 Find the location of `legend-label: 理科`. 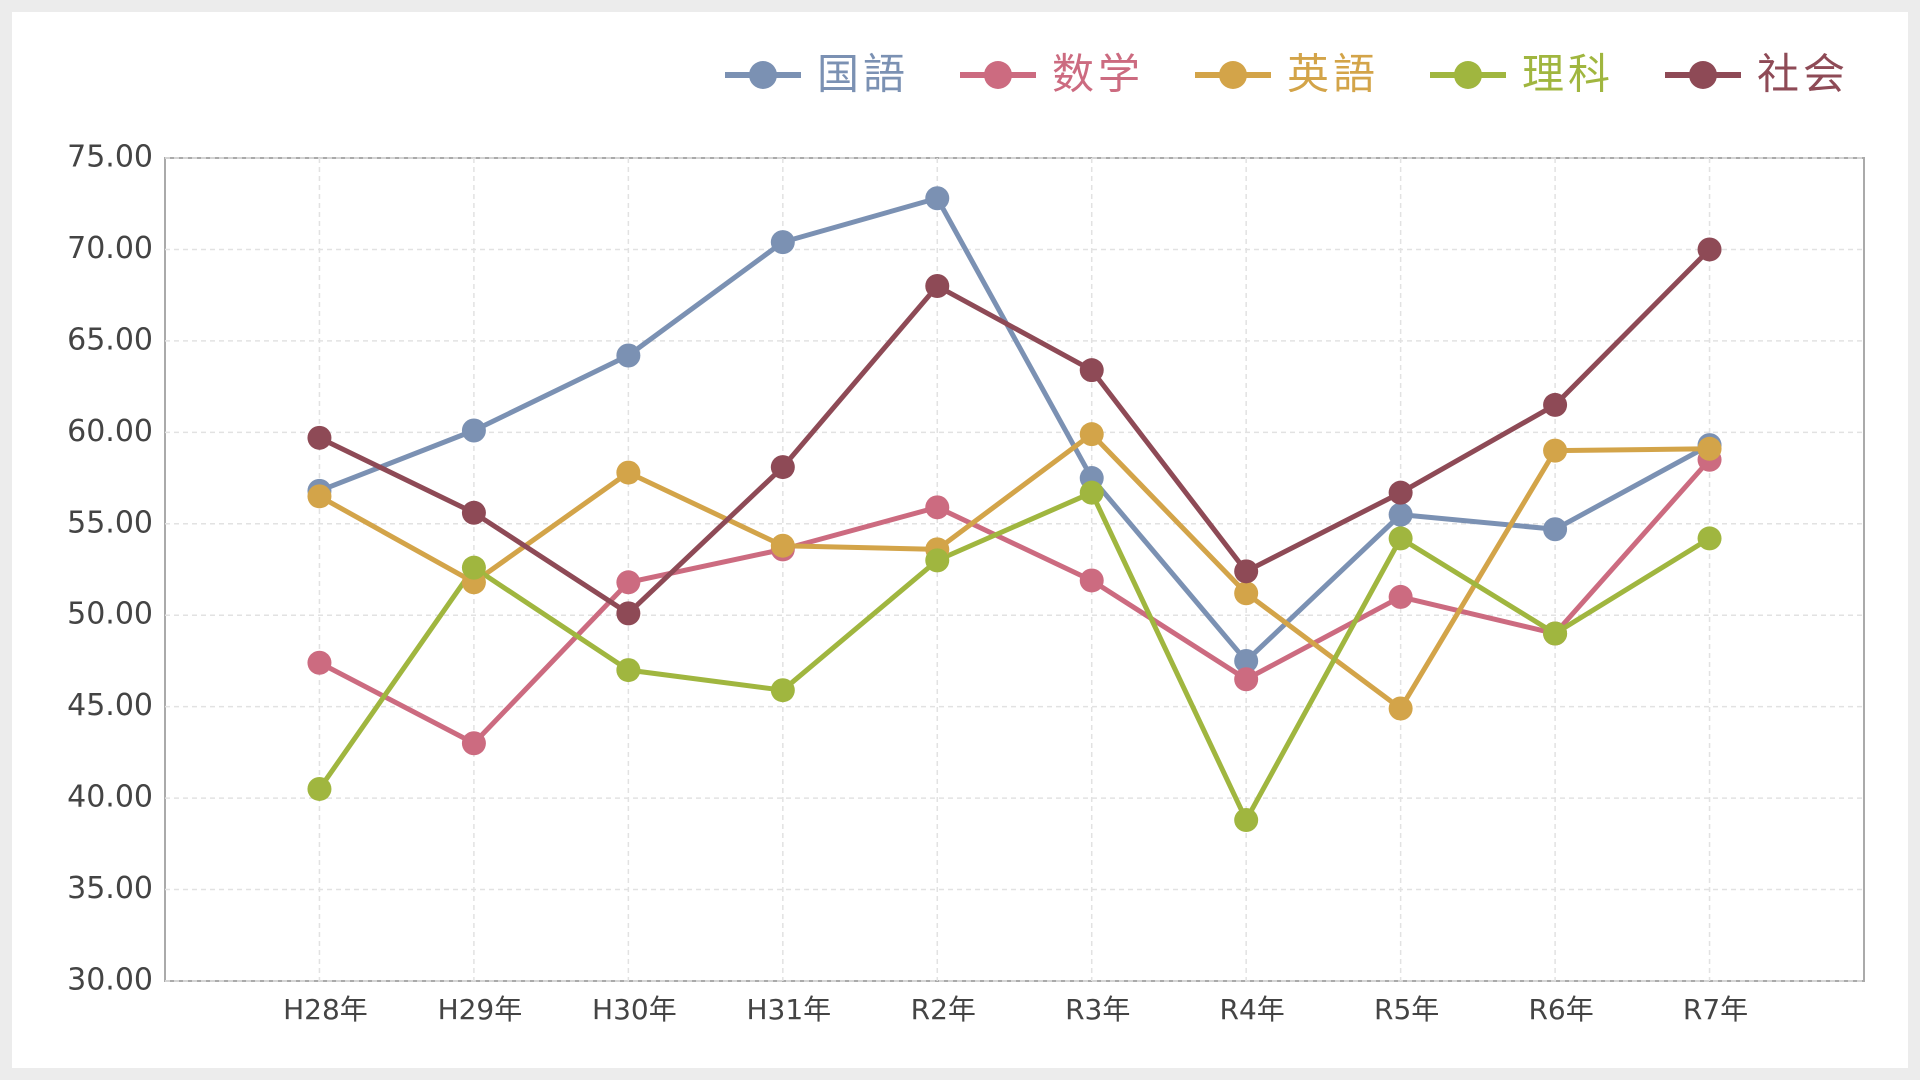

legend-label: 理科 is located at coordinates (1568, 74).